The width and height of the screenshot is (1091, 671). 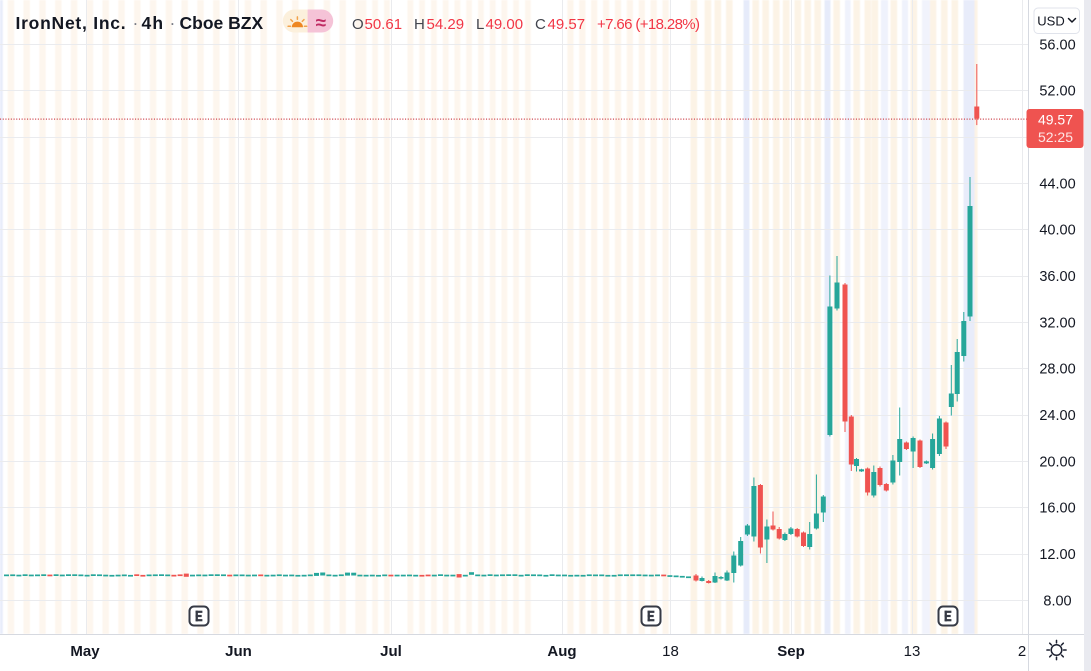 What do you see at coordinates (1057, 509) in the screenshot?
I see `svg-text: 16.00` at bounding box center [1057, 509].